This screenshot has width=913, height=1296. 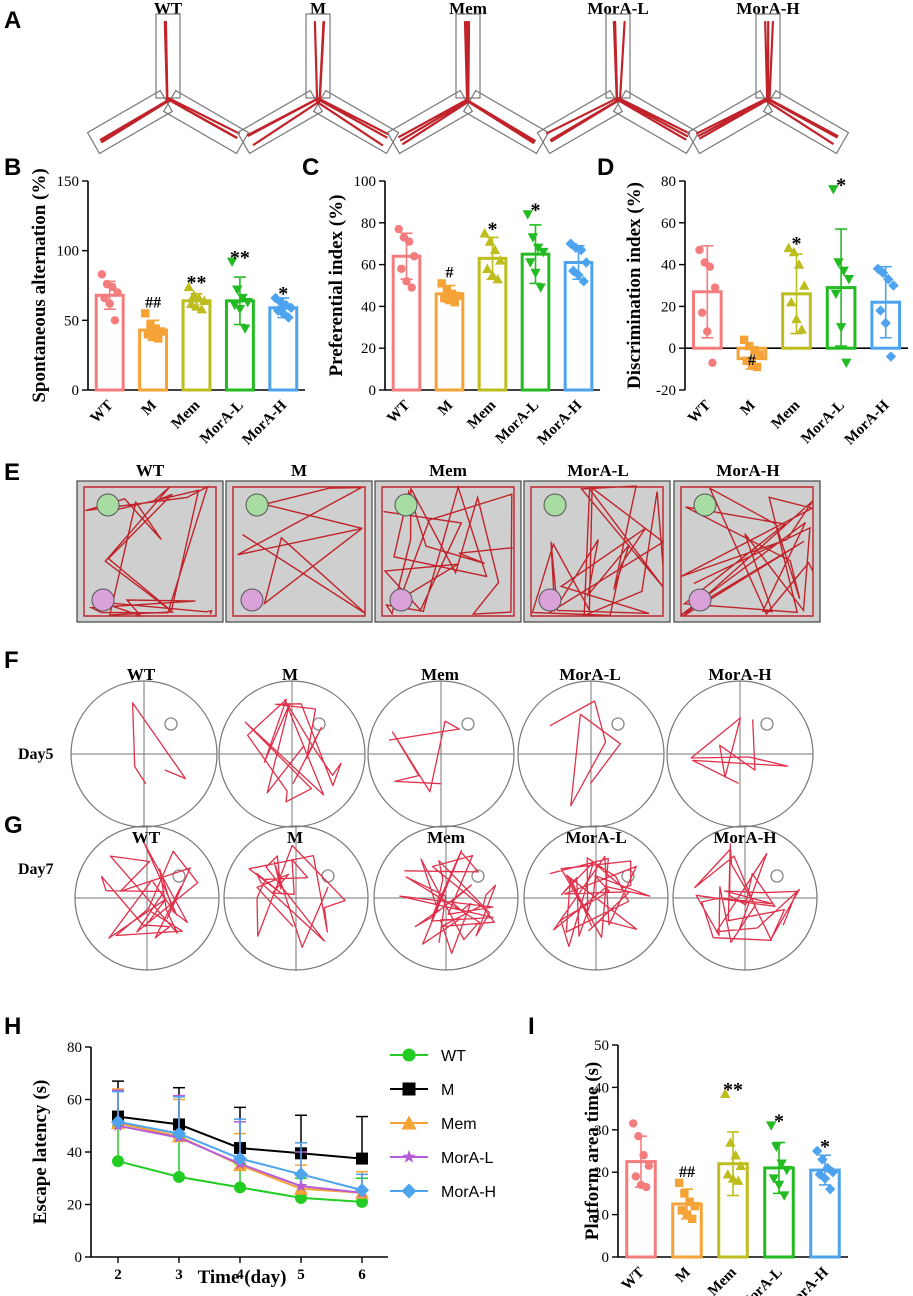 What do you see at coordinates (240, 1275) in the screenshot?
I see `x-tick-label: 4` at bounding box center [240, 1275].